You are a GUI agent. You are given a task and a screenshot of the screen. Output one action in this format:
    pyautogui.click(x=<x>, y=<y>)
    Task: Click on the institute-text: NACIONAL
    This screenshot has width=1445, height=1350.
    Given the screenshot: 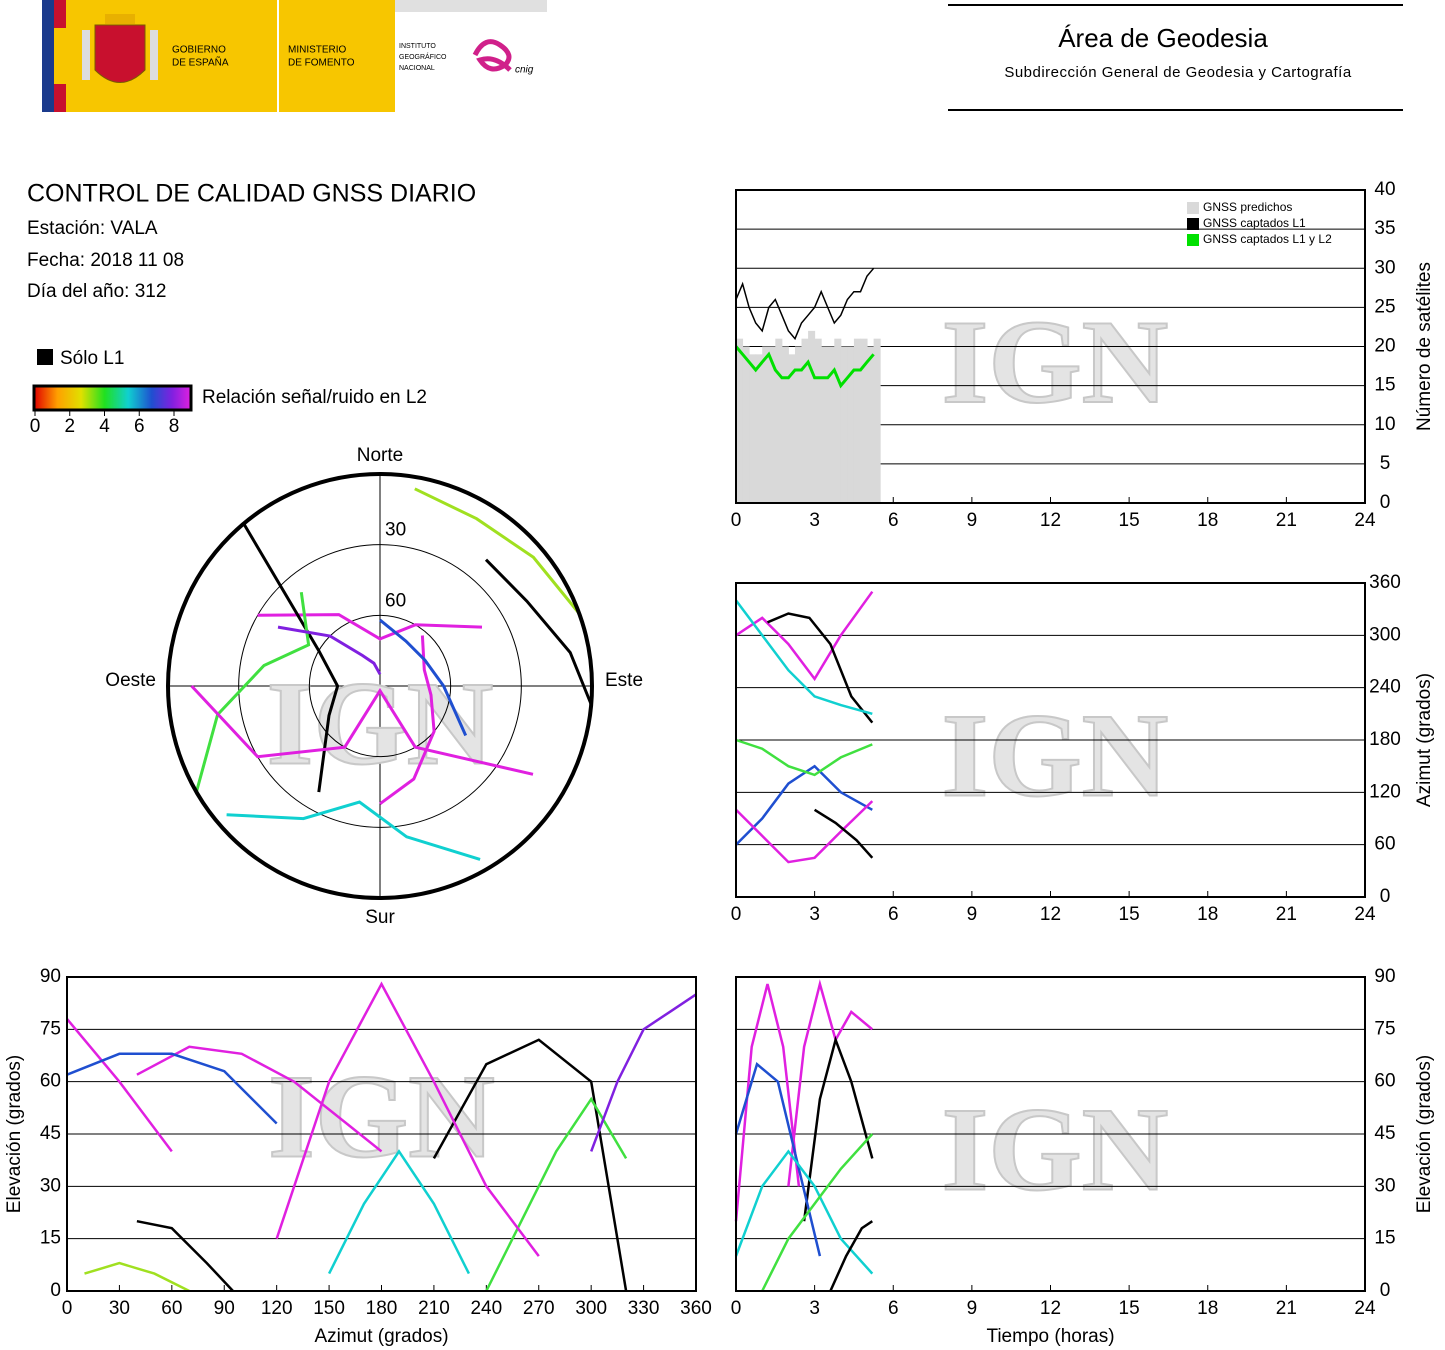 What is the action you would take?
    pyautogui.click(x=417, y=68)
    